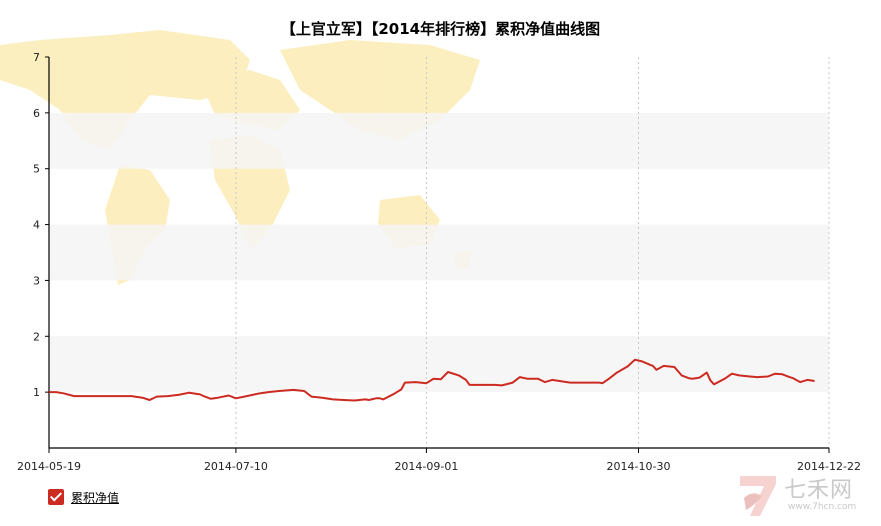 The width and height of the screenshot is (881, 526). I want to click on x-tick-label: 2014-05-19, so click(49, 466).